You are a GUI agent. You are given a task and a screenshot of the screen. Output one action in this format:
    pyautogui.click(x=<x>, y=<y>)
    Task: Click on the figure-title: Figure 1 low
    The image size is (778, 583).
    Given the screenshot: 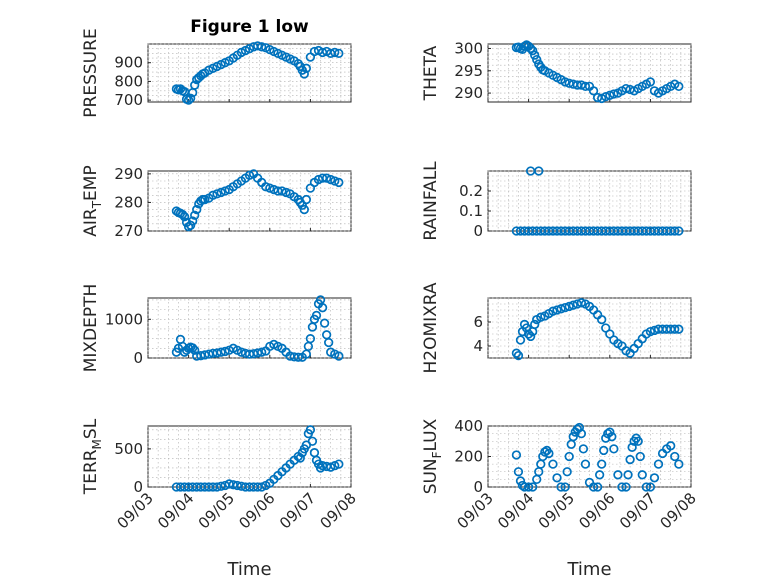 What is the action you would take?
    pyautogui.click(x=249, y=27)
    